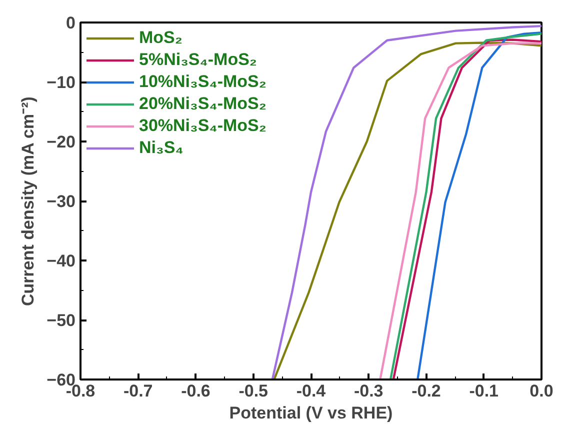 The width and height of the screenshot is (561, 439). Describe the element at coordinates (198, 60) in the screenshot. I see `legend-label: 5%Ni₃S₄-MoS₂` at that location.